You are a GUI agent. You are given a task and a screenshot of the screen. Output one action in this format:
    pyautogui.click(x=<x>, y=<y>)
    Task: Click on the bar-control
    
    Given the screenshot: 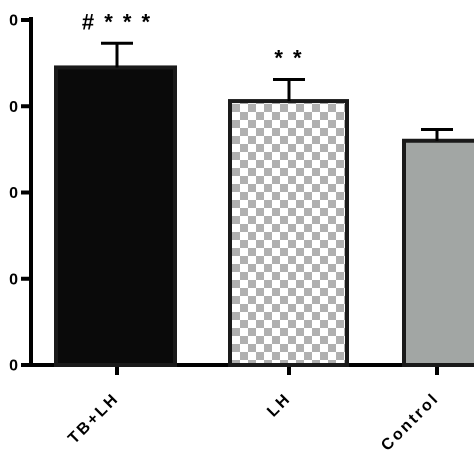 What is the action you would take?
    pyautogui.click(x=438, y=252)
    